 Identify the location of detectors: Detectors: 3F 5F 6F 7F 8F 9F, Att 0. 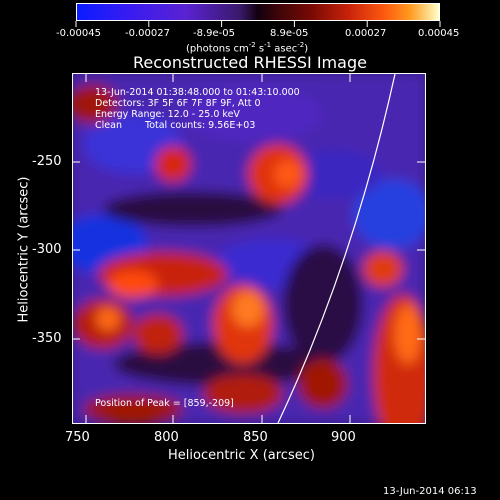
(178, 103).